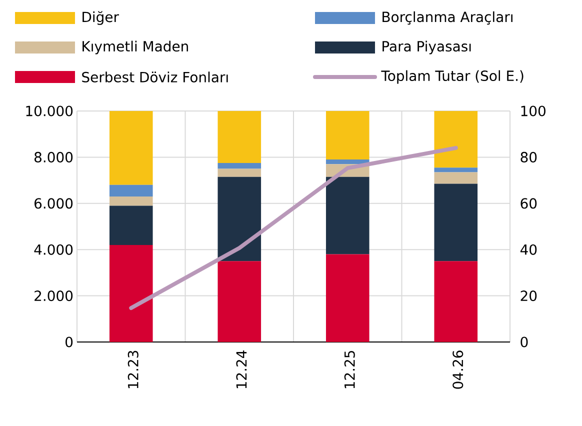  What do you see at coordinates (533, 111) in the screenshot?
I see `y2-tick-label: 100` at bounding box center [533, 111].